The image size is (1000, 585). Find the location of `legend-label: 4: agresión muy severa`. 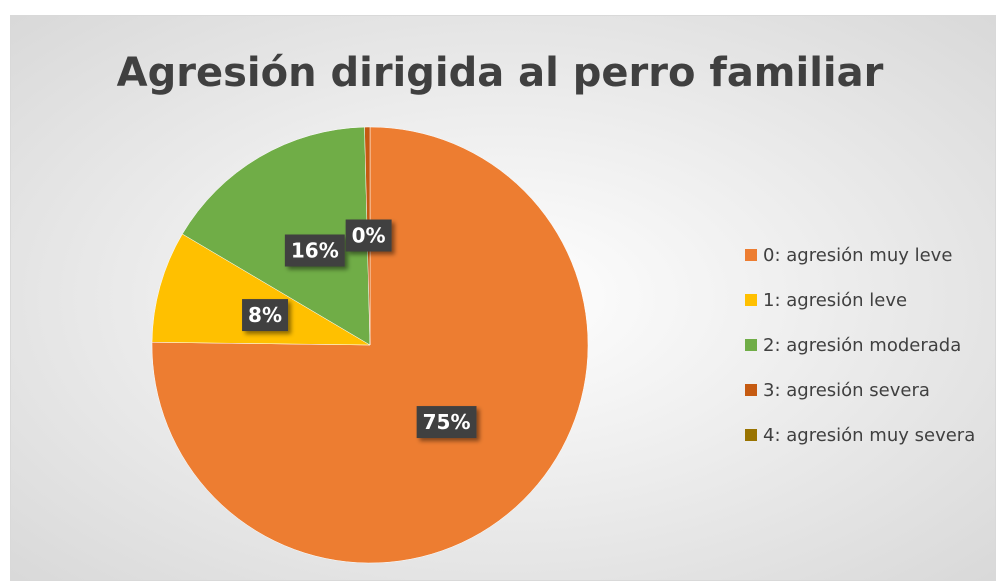

legend-label: 4: agresión muy severa is located at coordinates (869, 435).